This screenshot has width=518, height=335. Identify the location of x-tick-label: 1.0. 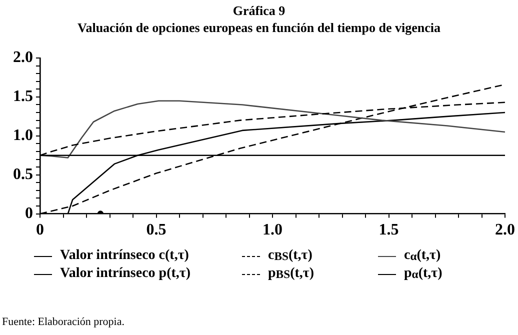
(272, 230).